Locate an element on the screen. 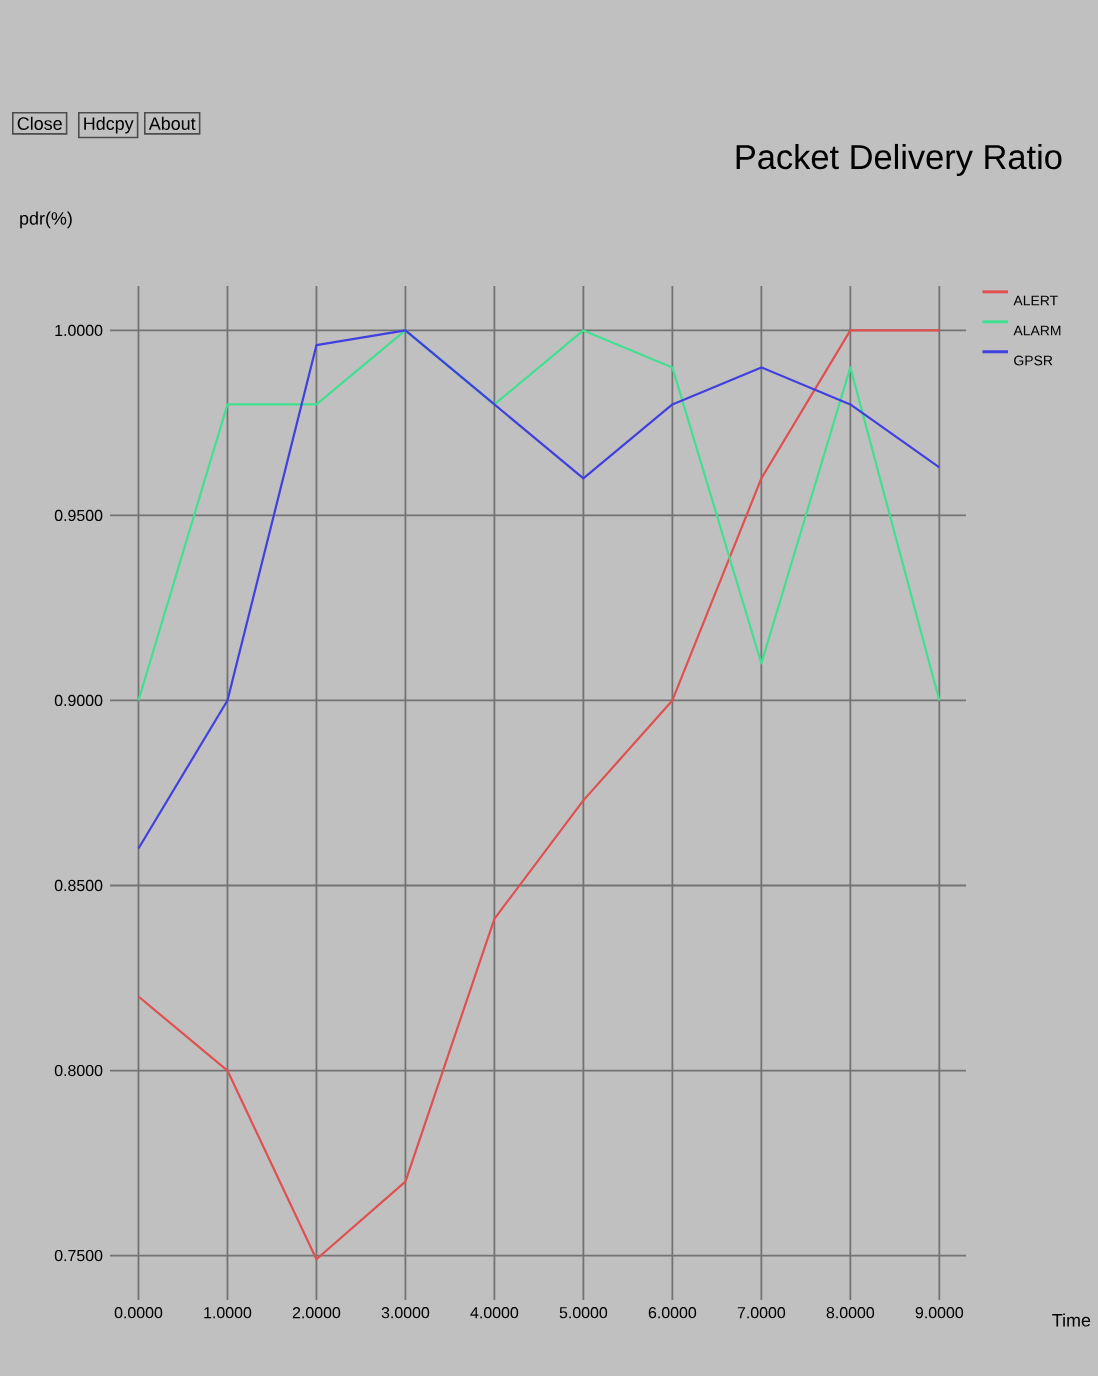 The width and height of the screenshot is (1098, 1376). text: Close is located at coordinates (39, 123).